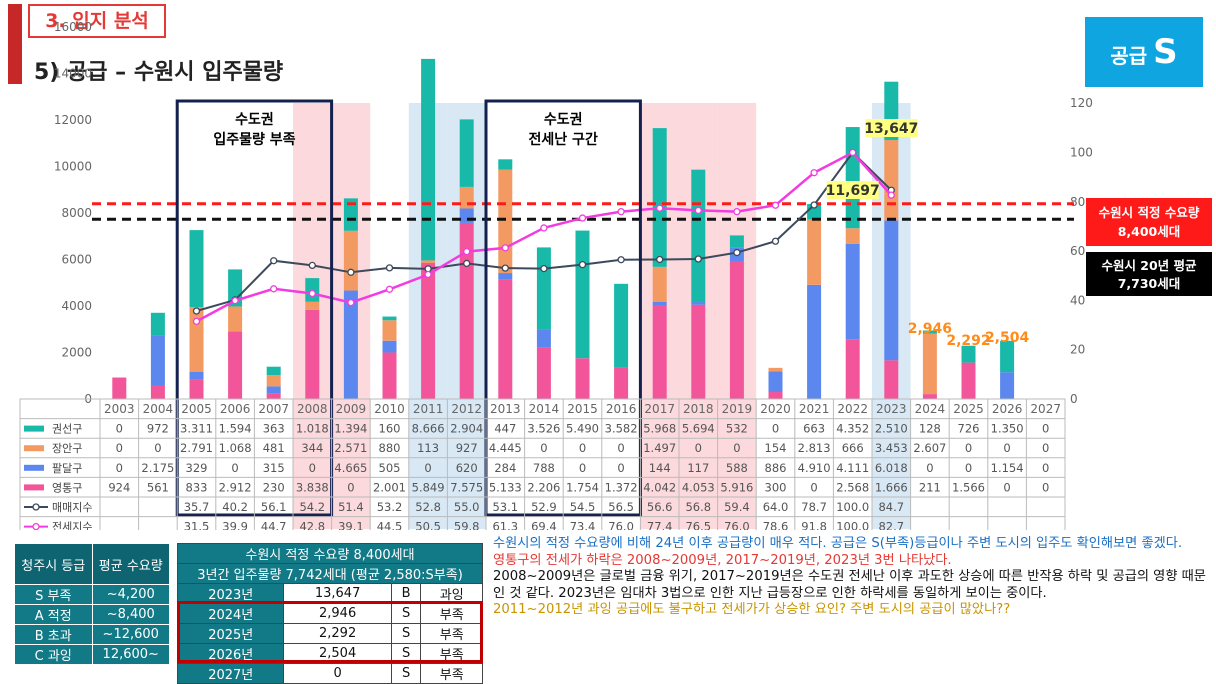 The width and height of the screenshot is (1216, 684). I want to click on grade-table-cell: C 과잉, so click(53, 654).